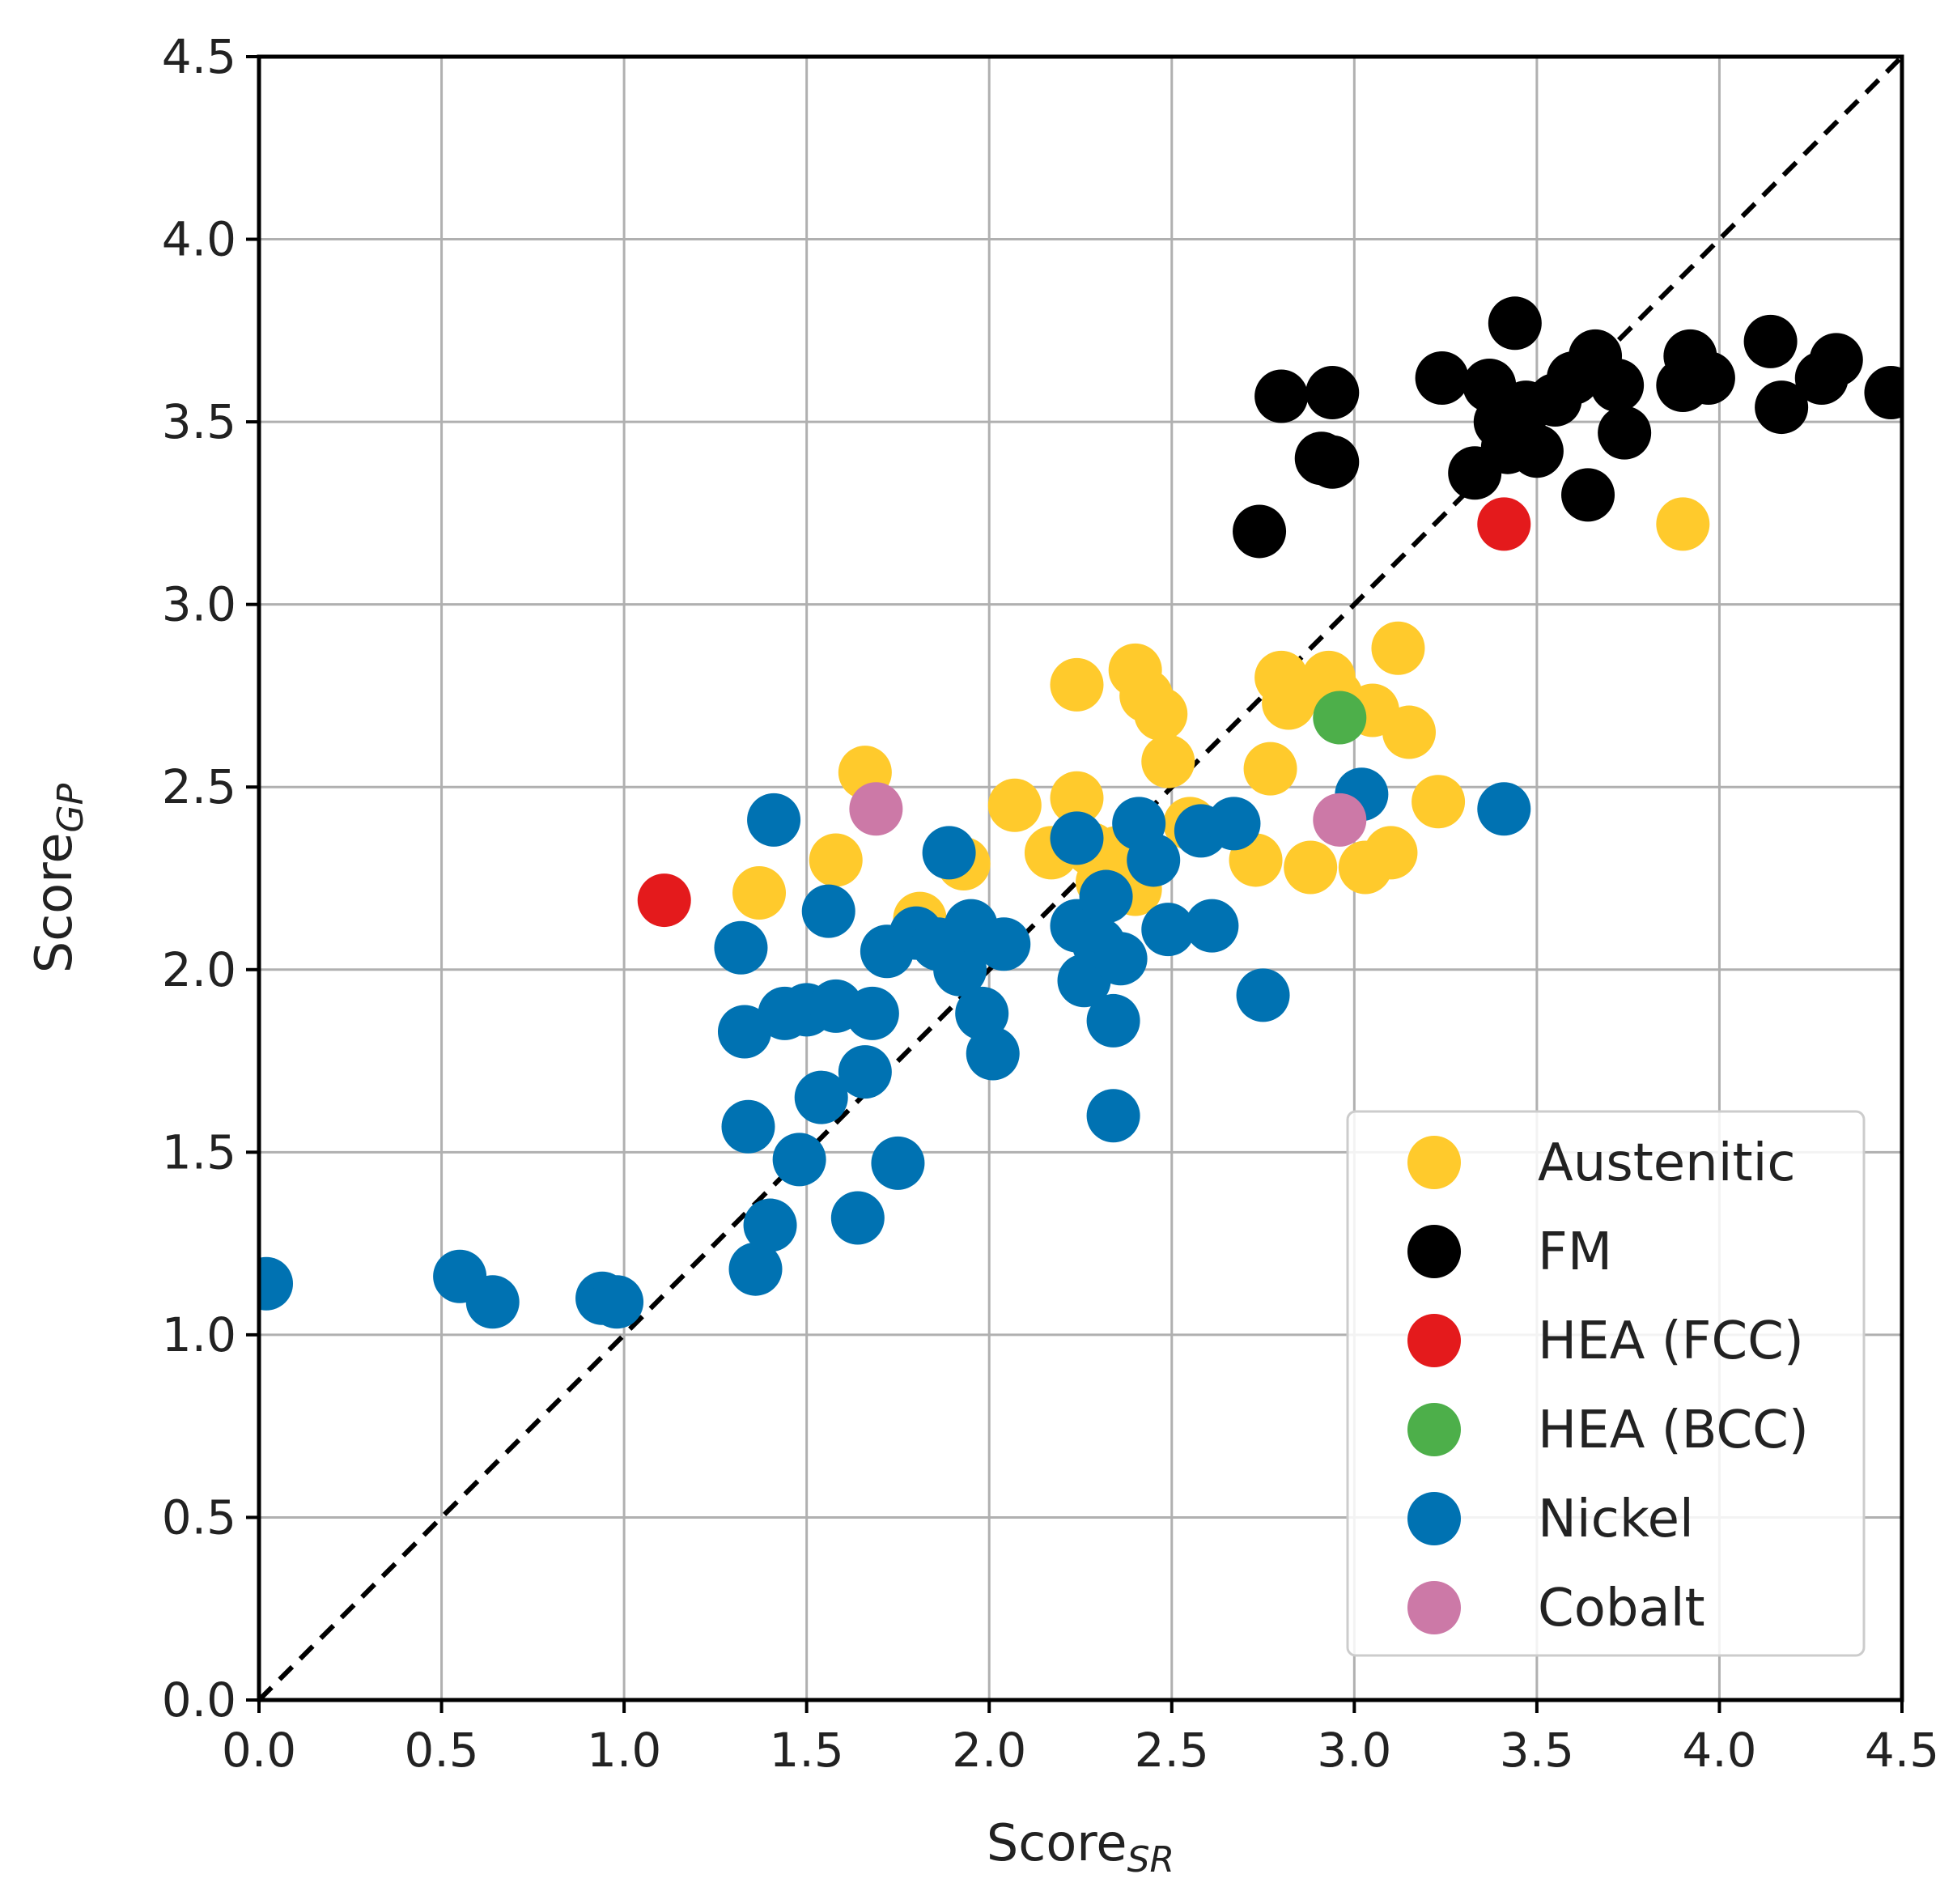 The height and width of the screenshot is (1904, 1957). Describe the element at coordinates (1719, 1750) in the screenshot. I see `x-tick-label: 4.0` at that location.